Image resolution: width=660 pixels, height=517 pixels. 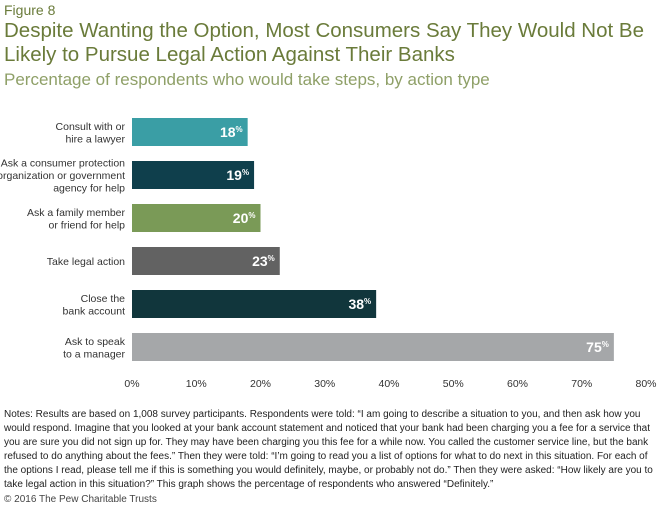 I want to click on copyright: © 2016 The Pew Charitable Trusts, so click(x=80, y=499).